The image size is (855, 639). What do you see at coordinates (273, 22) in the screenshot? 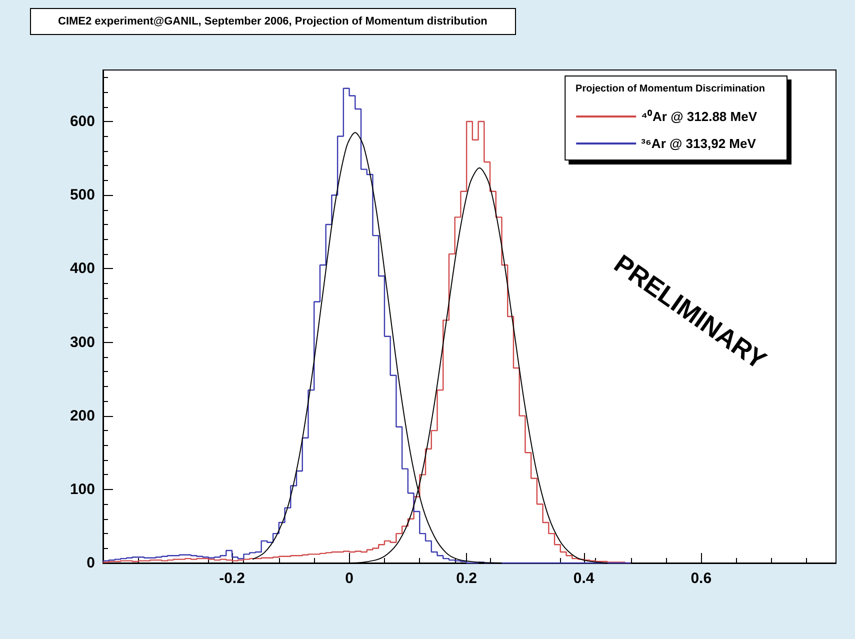
I see `chart-title: CIME2 experiment@GANIL, September 2006, Projection of Momentum distribution` at bounding box center [273, 22].